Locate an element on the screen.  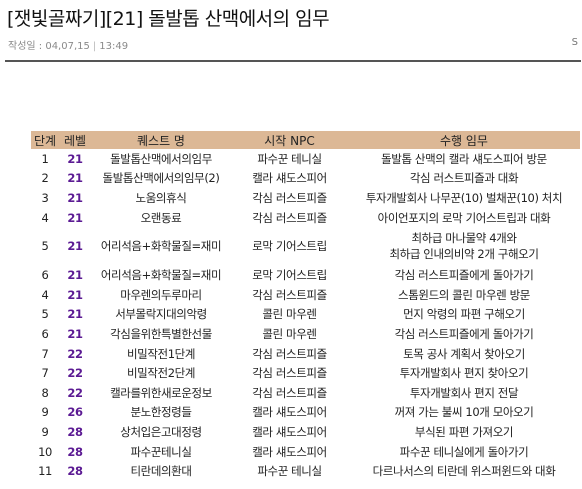
cell-task: 파수꾼 테니실에게 돌아가기 is located at coordinates (464, 452).